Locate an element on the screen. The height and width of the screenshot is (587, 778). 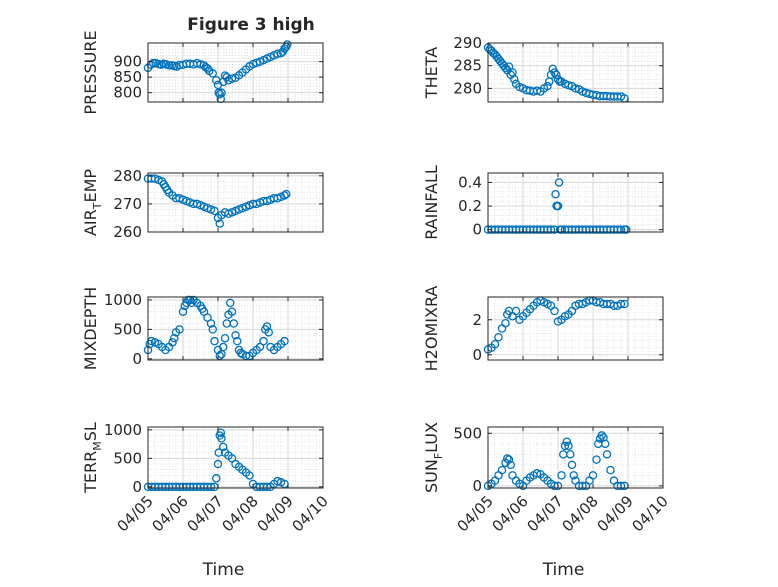
y-axis-label: RAINFALL is located at coordinates (431, 202).